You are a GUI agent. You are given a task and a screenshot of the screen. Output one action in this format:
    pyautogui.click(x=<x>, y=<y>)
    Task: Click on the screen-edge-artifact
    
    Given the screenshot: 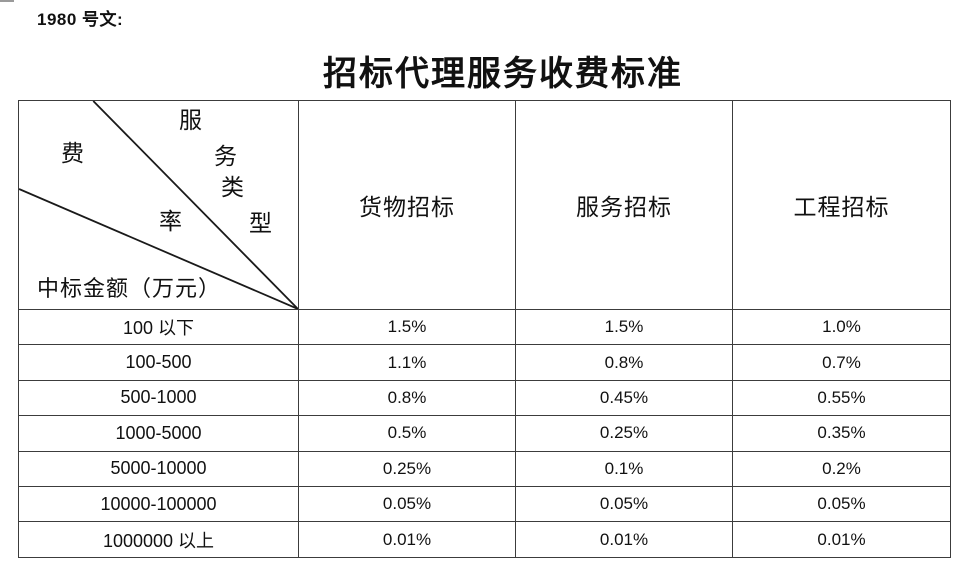 What is the action you would take?
    pyautogui.click(x=7, y=1)
    